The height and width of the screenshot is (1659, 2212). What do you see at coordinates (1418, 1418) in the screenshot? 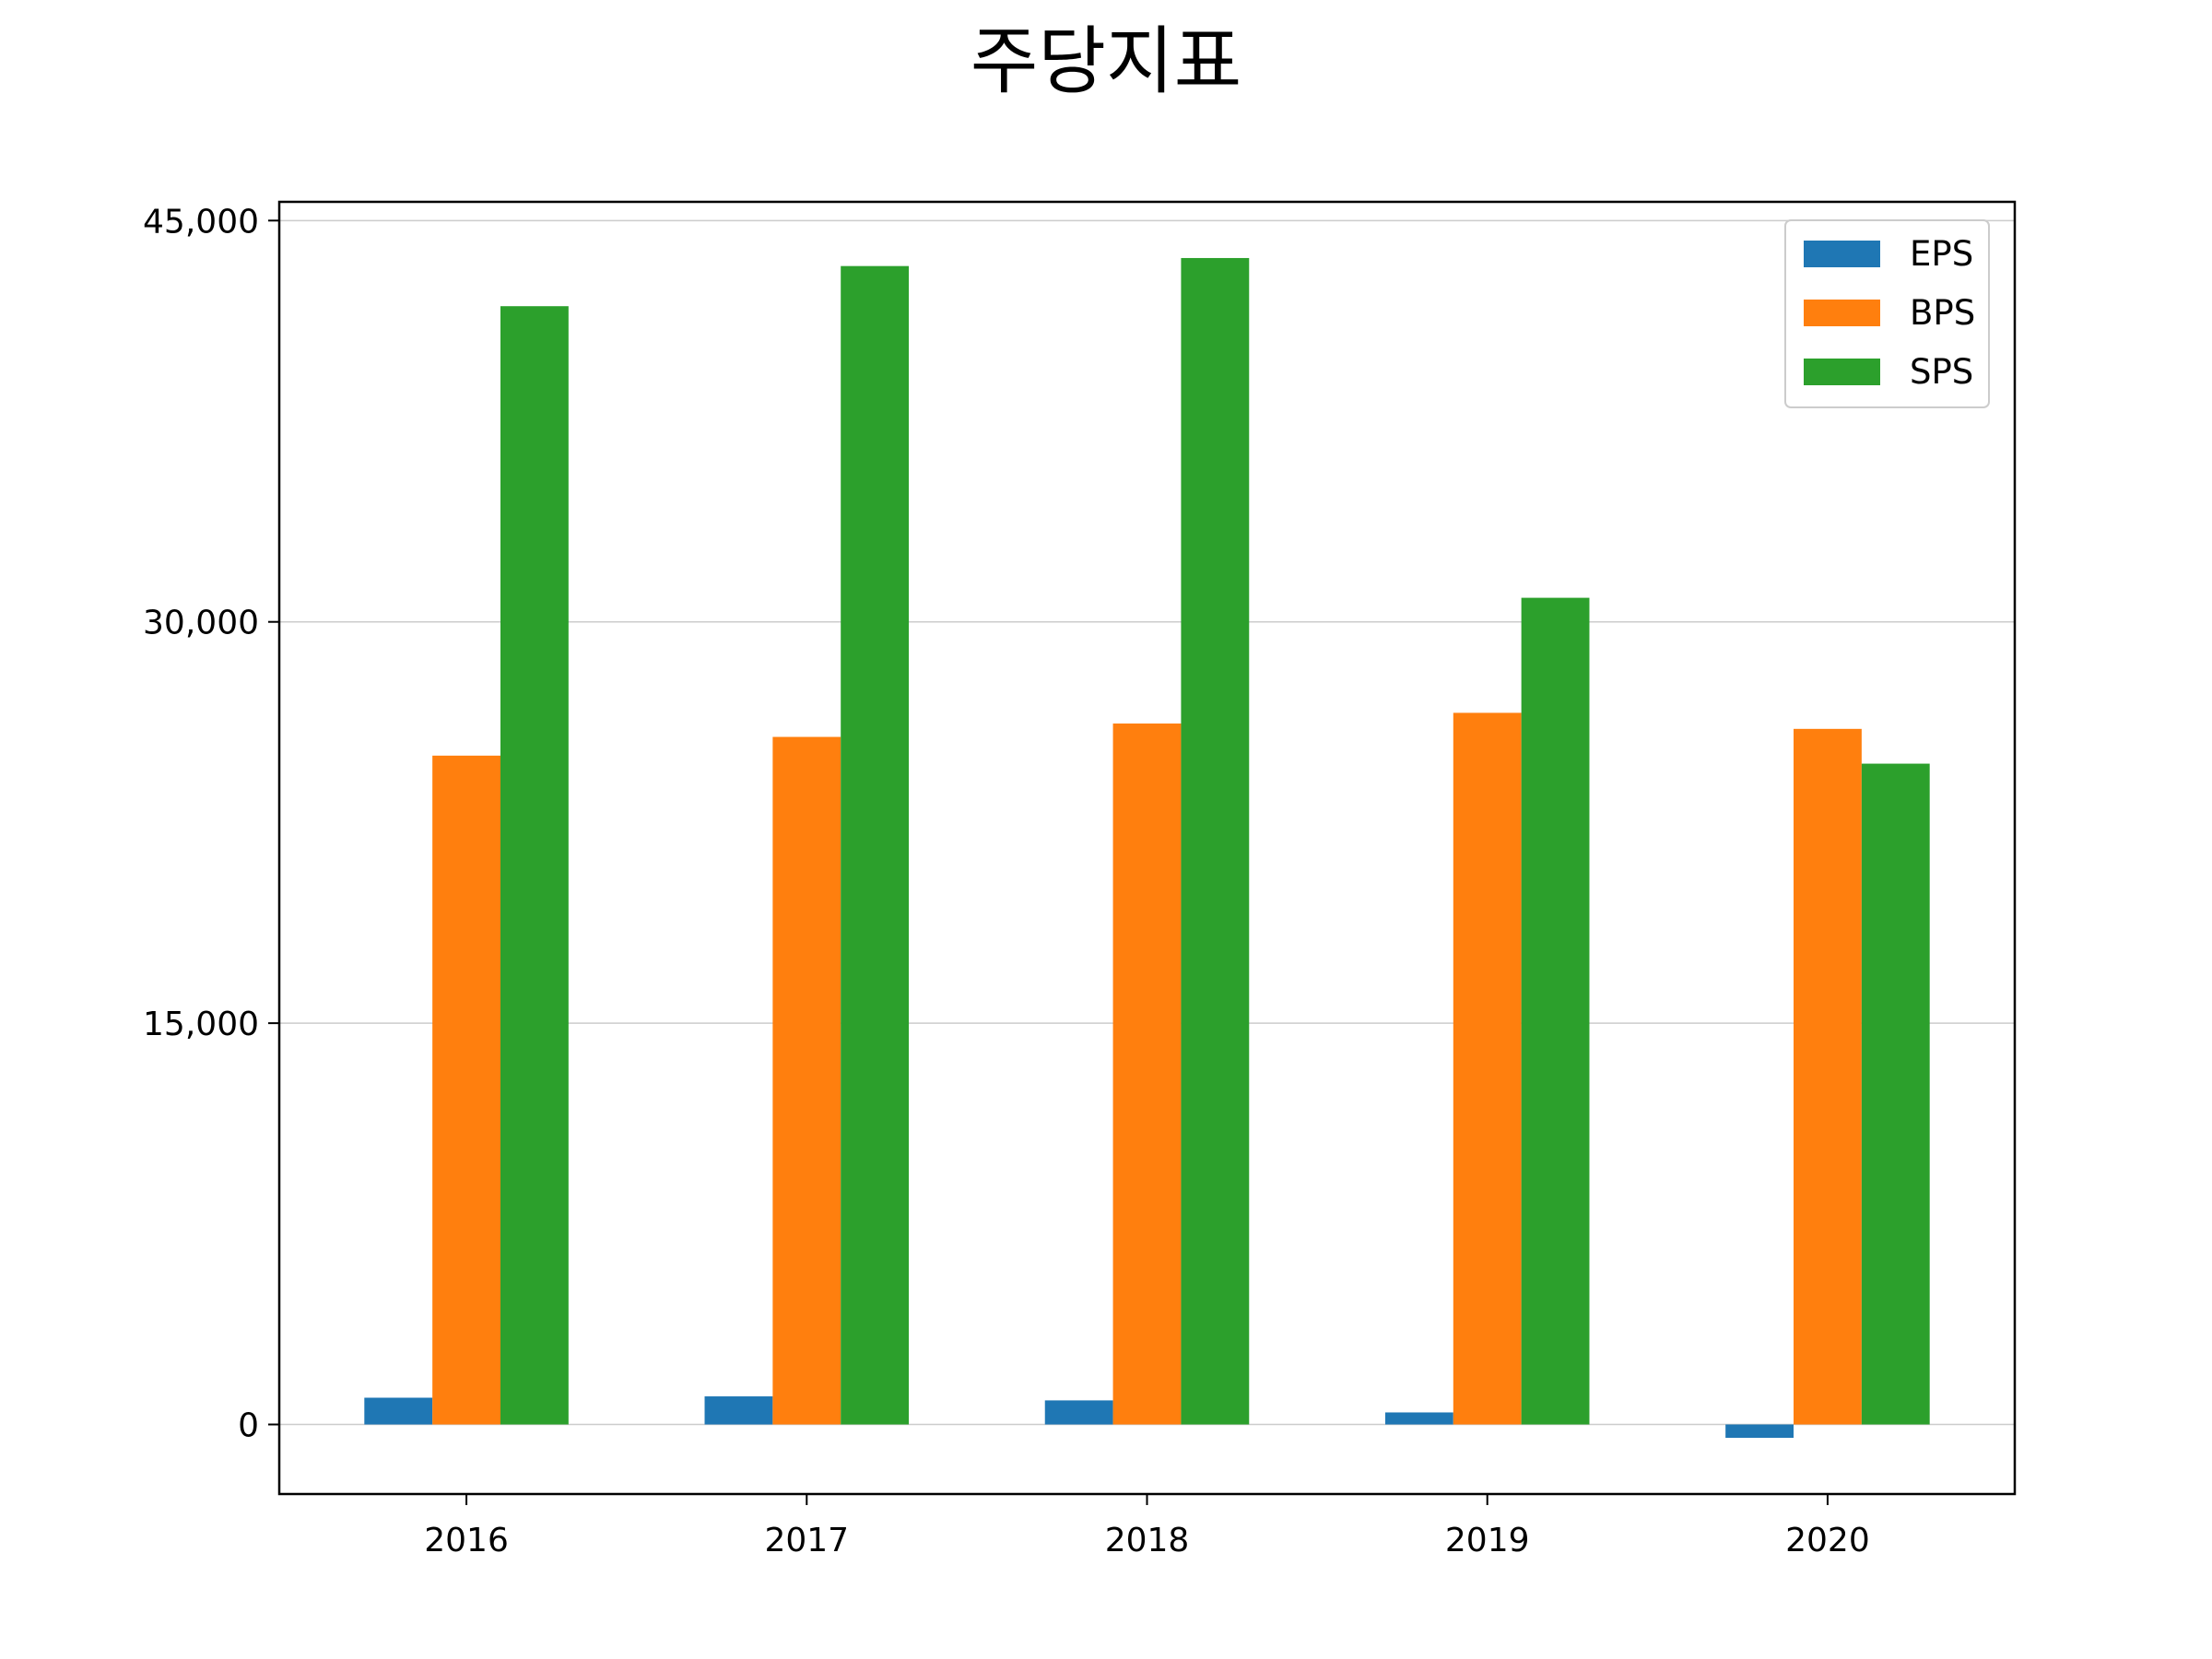
I see `bar-eps-2019` at bounding box center [1418, 1418].